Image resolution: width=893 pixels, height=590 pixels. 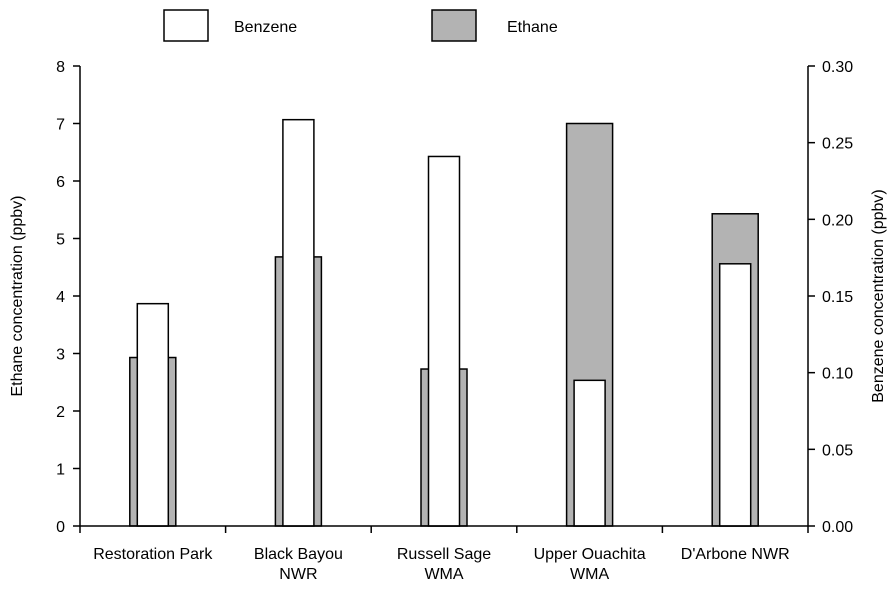 I want to click on right-tick-label: 0.15, so click(x=837, y=297).